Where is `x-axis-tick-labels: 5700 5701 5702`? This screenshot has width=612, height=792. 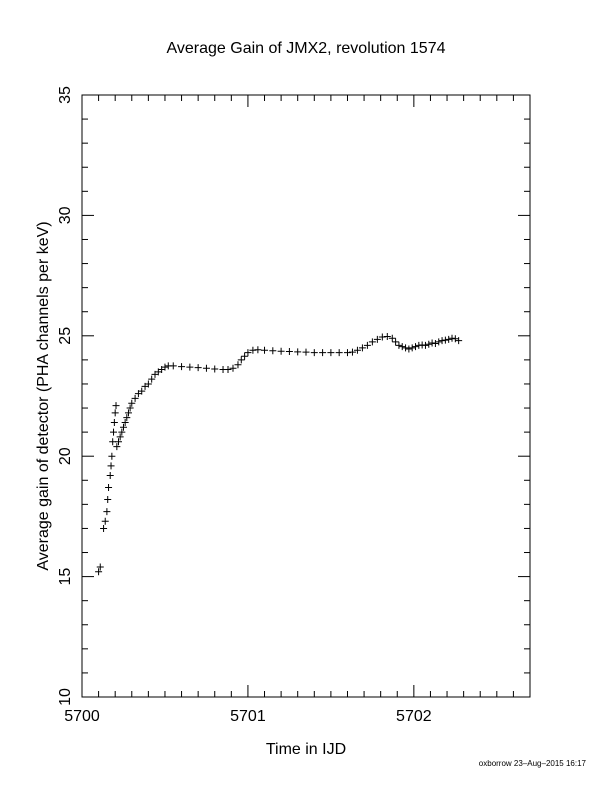 x-axis-tick-labels: 5700 5701 5702 is located at coordinates (248, 716).